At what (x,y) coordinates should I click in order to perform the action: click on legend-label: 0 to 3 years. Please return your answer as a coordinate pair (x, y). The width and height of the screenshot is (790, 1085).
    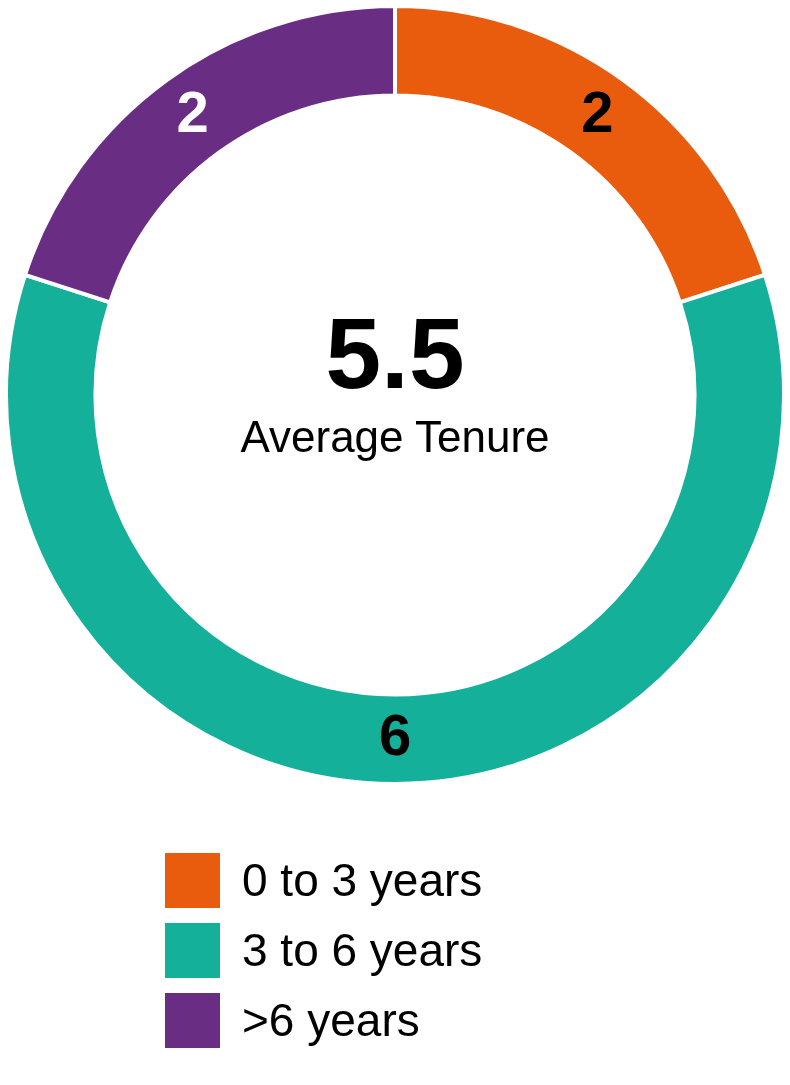
    Looking at the image, I should click on (362, 880).